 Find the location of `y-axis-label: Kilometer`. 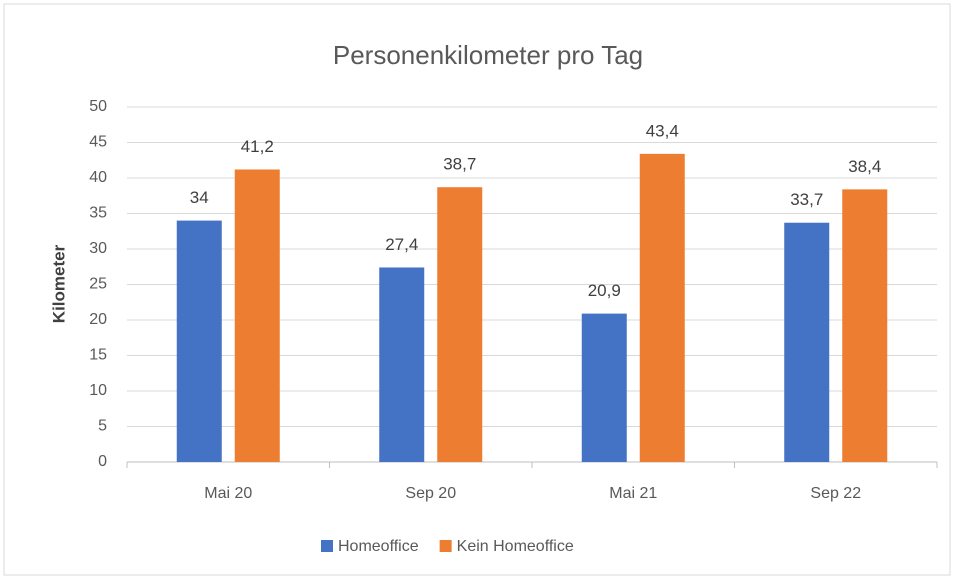

y-axis-label: Kilometer is located at coordinates (58, 283).